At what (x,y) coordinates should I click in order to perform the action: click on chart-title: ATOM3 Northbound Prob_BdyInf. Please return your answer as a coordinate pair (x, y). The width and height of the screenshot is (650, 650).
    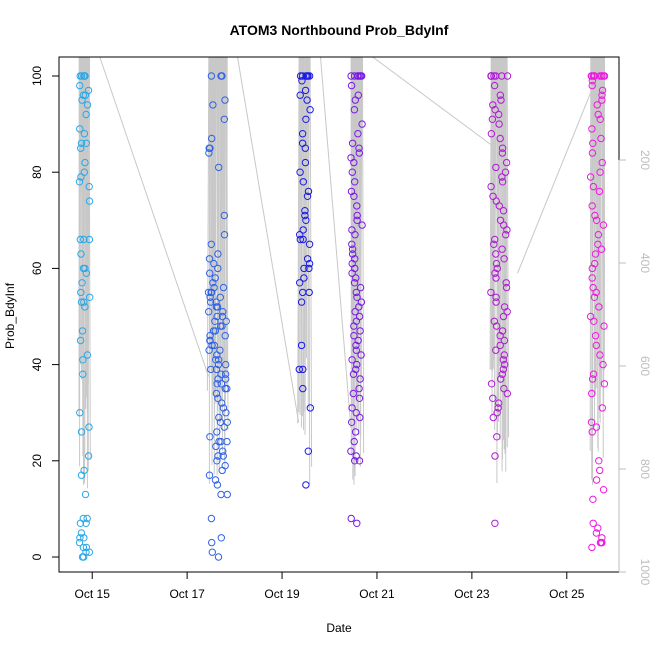
    Looking at the image, I should click on (339, 30).